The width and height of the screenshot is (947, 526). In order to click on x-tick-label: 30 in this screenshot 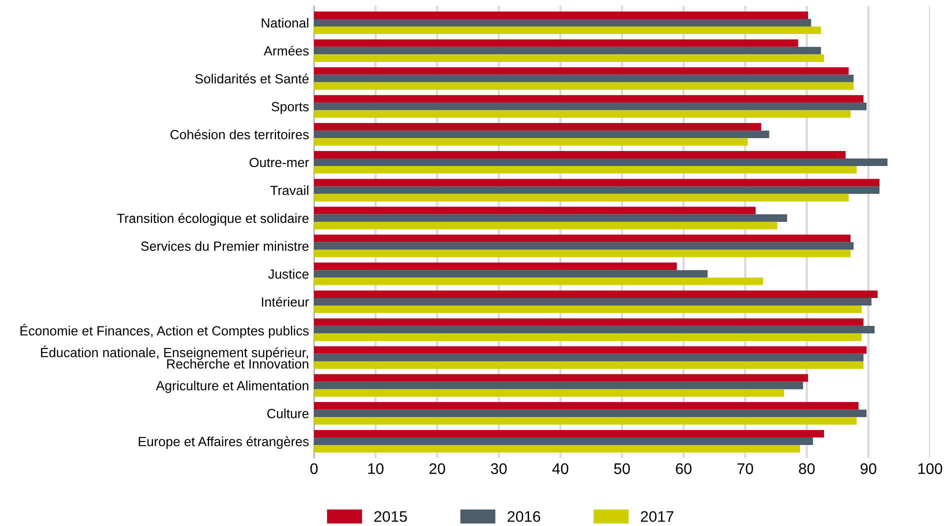, I will do `click(498, 468)`.